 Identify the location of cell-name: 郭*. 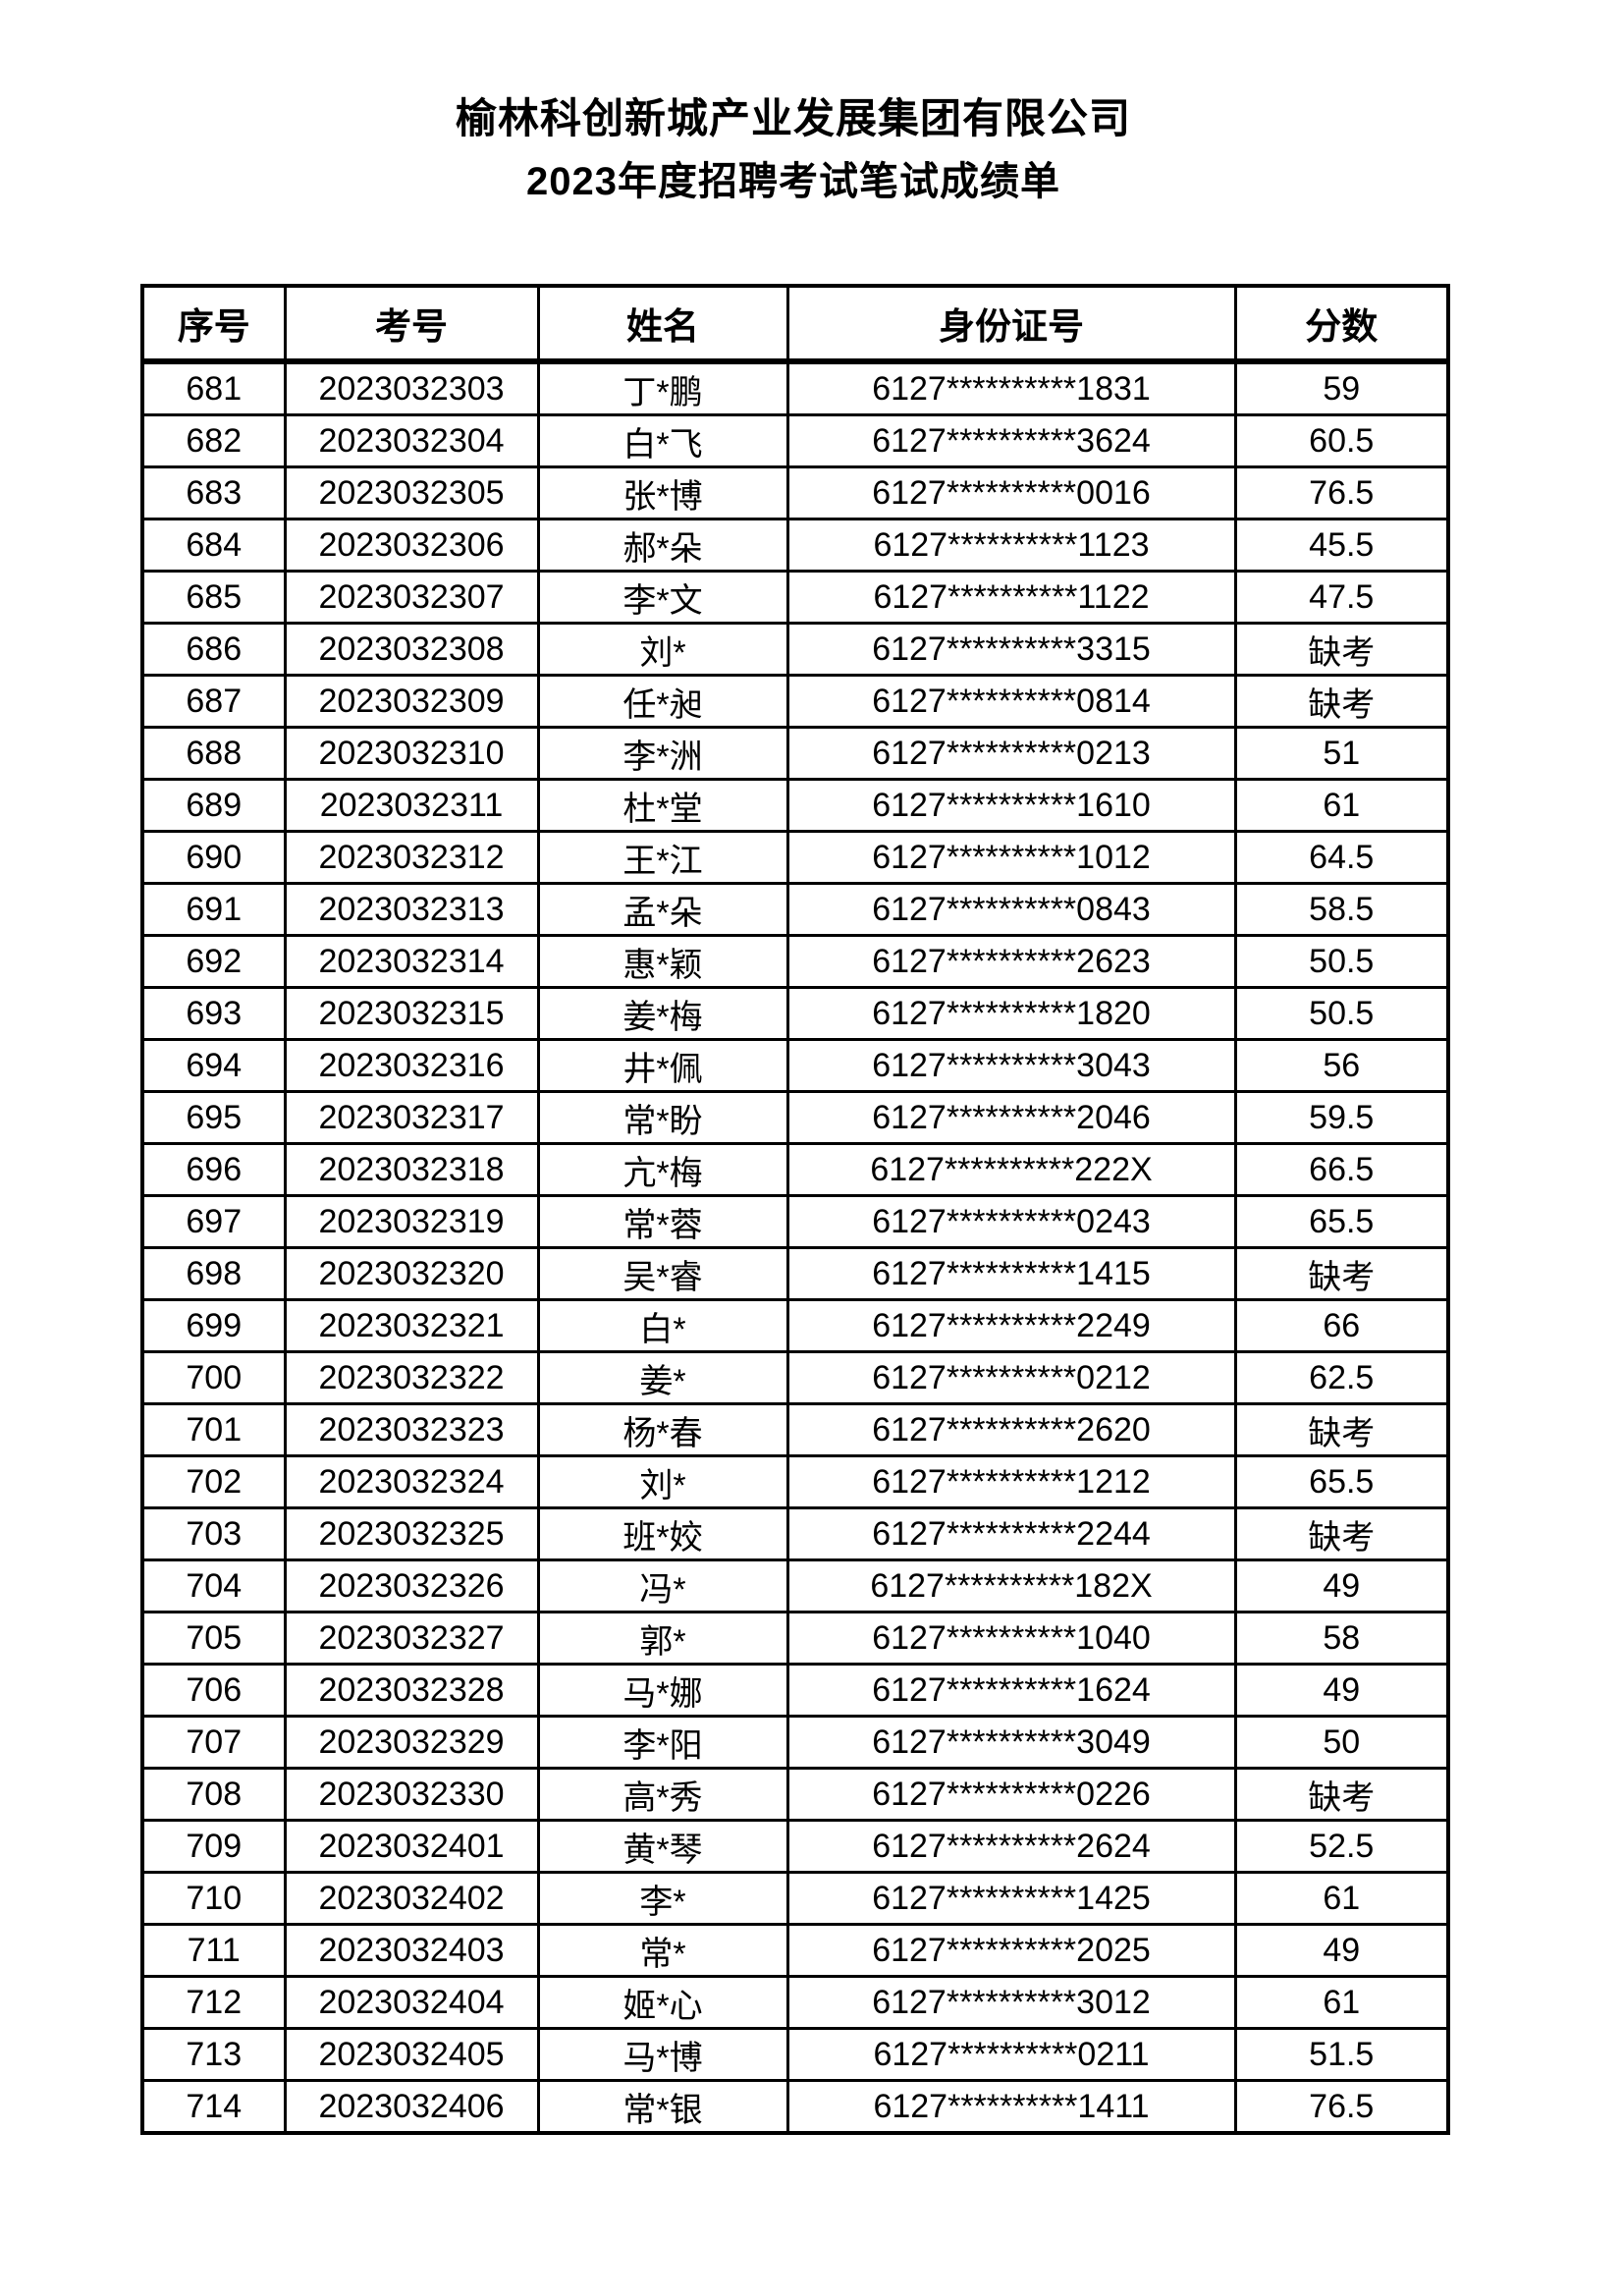
(662, 1638).